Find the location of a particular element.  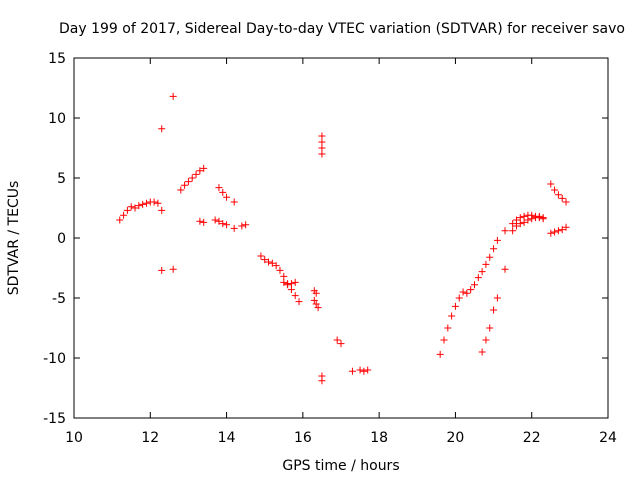

y-tick-label: 15 is located at coordinates (57, 59).